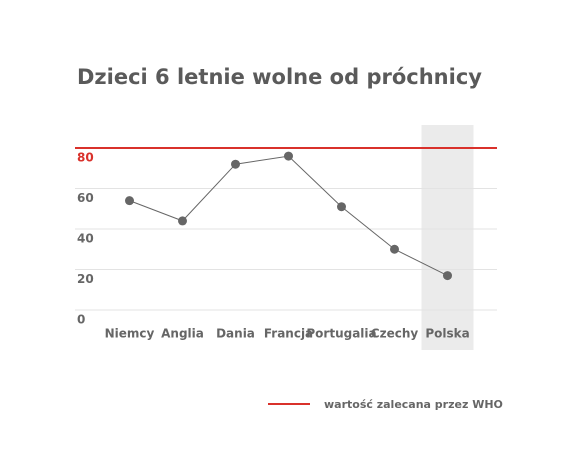 The image size is (572, 464). What do you see at coordinates (235, 334) in the screenshot?
I see `x-tick-label: Dania` at bounding box center [235, 334].